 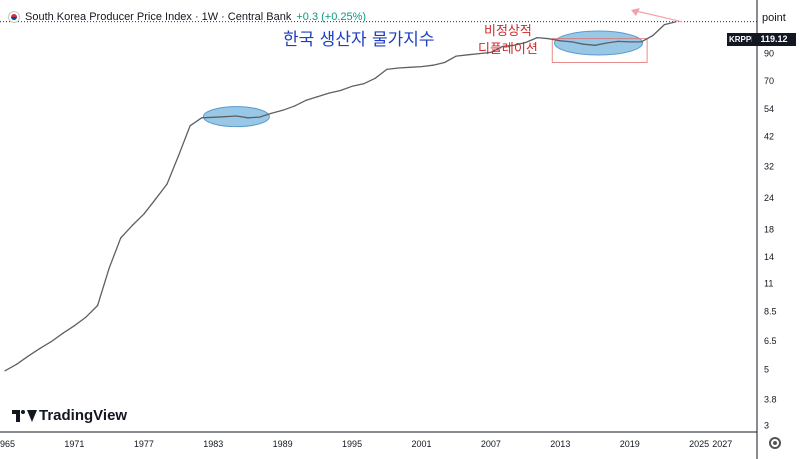 I want to click on projection-arrow-head, so click(x=635, y=12).